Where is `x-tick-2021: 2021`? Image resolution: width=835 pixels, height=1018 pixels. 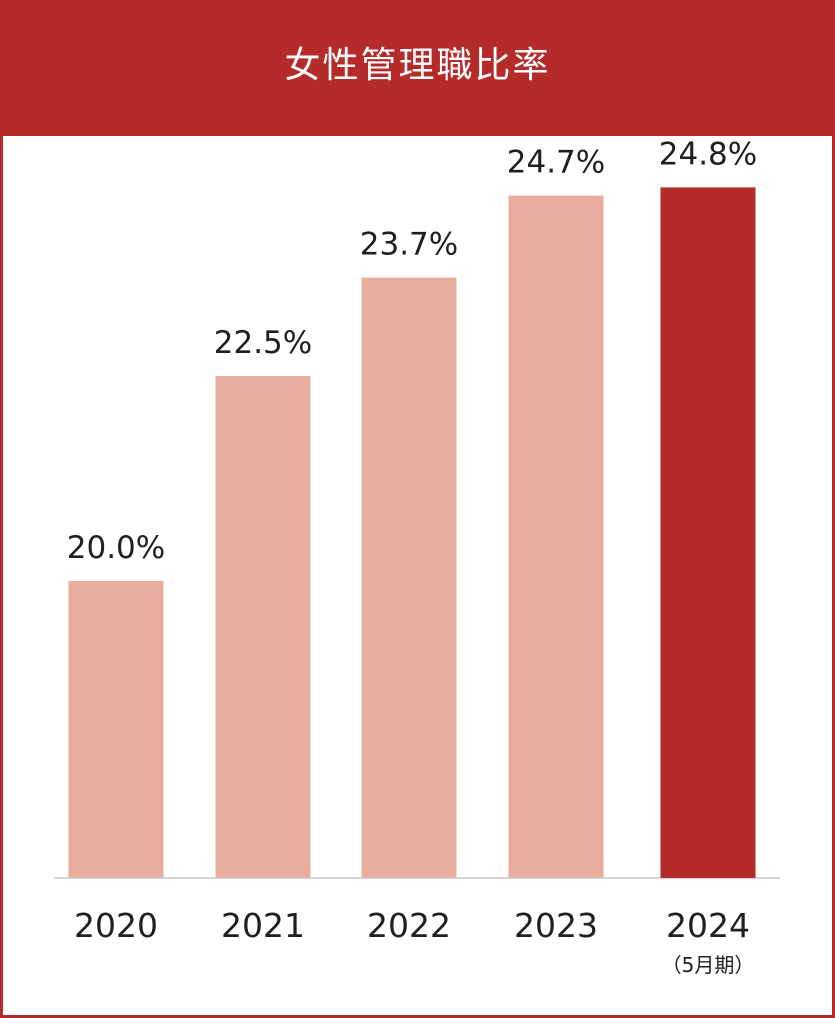 x-tick-2021: 2021 is located at coordinates (263, 925).